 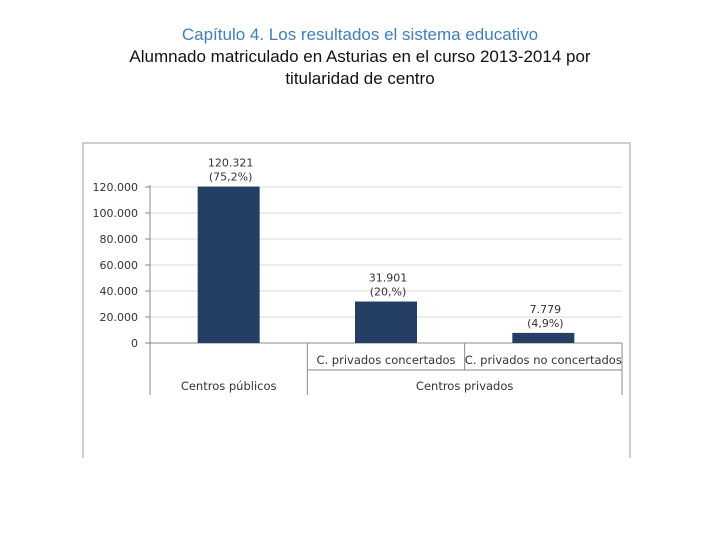 What do you see at coordinates (388, 292) in the screenshot?
I see `data-label-percent: (20,%)` at bounding box center [388, 292].